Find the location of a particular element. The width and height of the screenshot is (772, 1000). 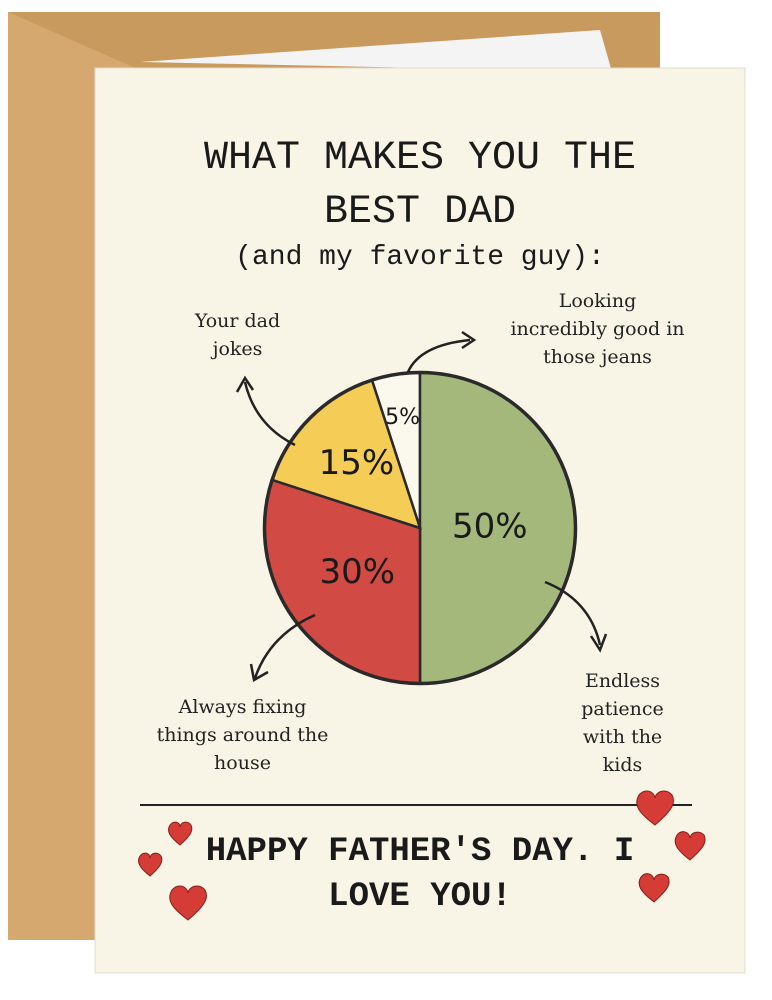

chart-subtitle: (and my favorite guy): is located at coordinates (420, 257).